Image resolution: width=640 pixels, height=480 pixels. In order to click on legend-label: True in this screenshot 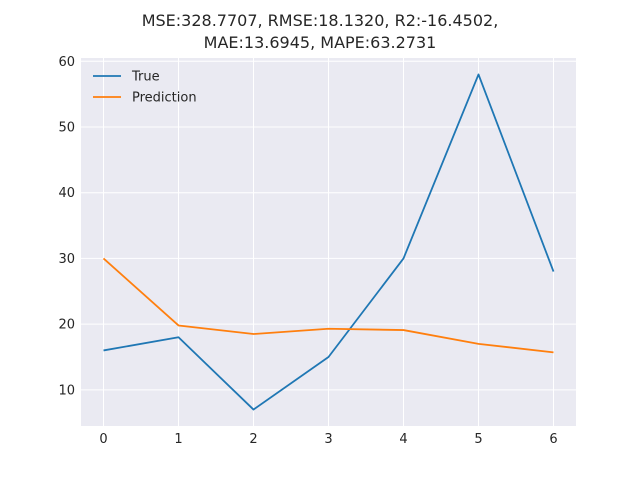, I will do `click(145, 77)`.